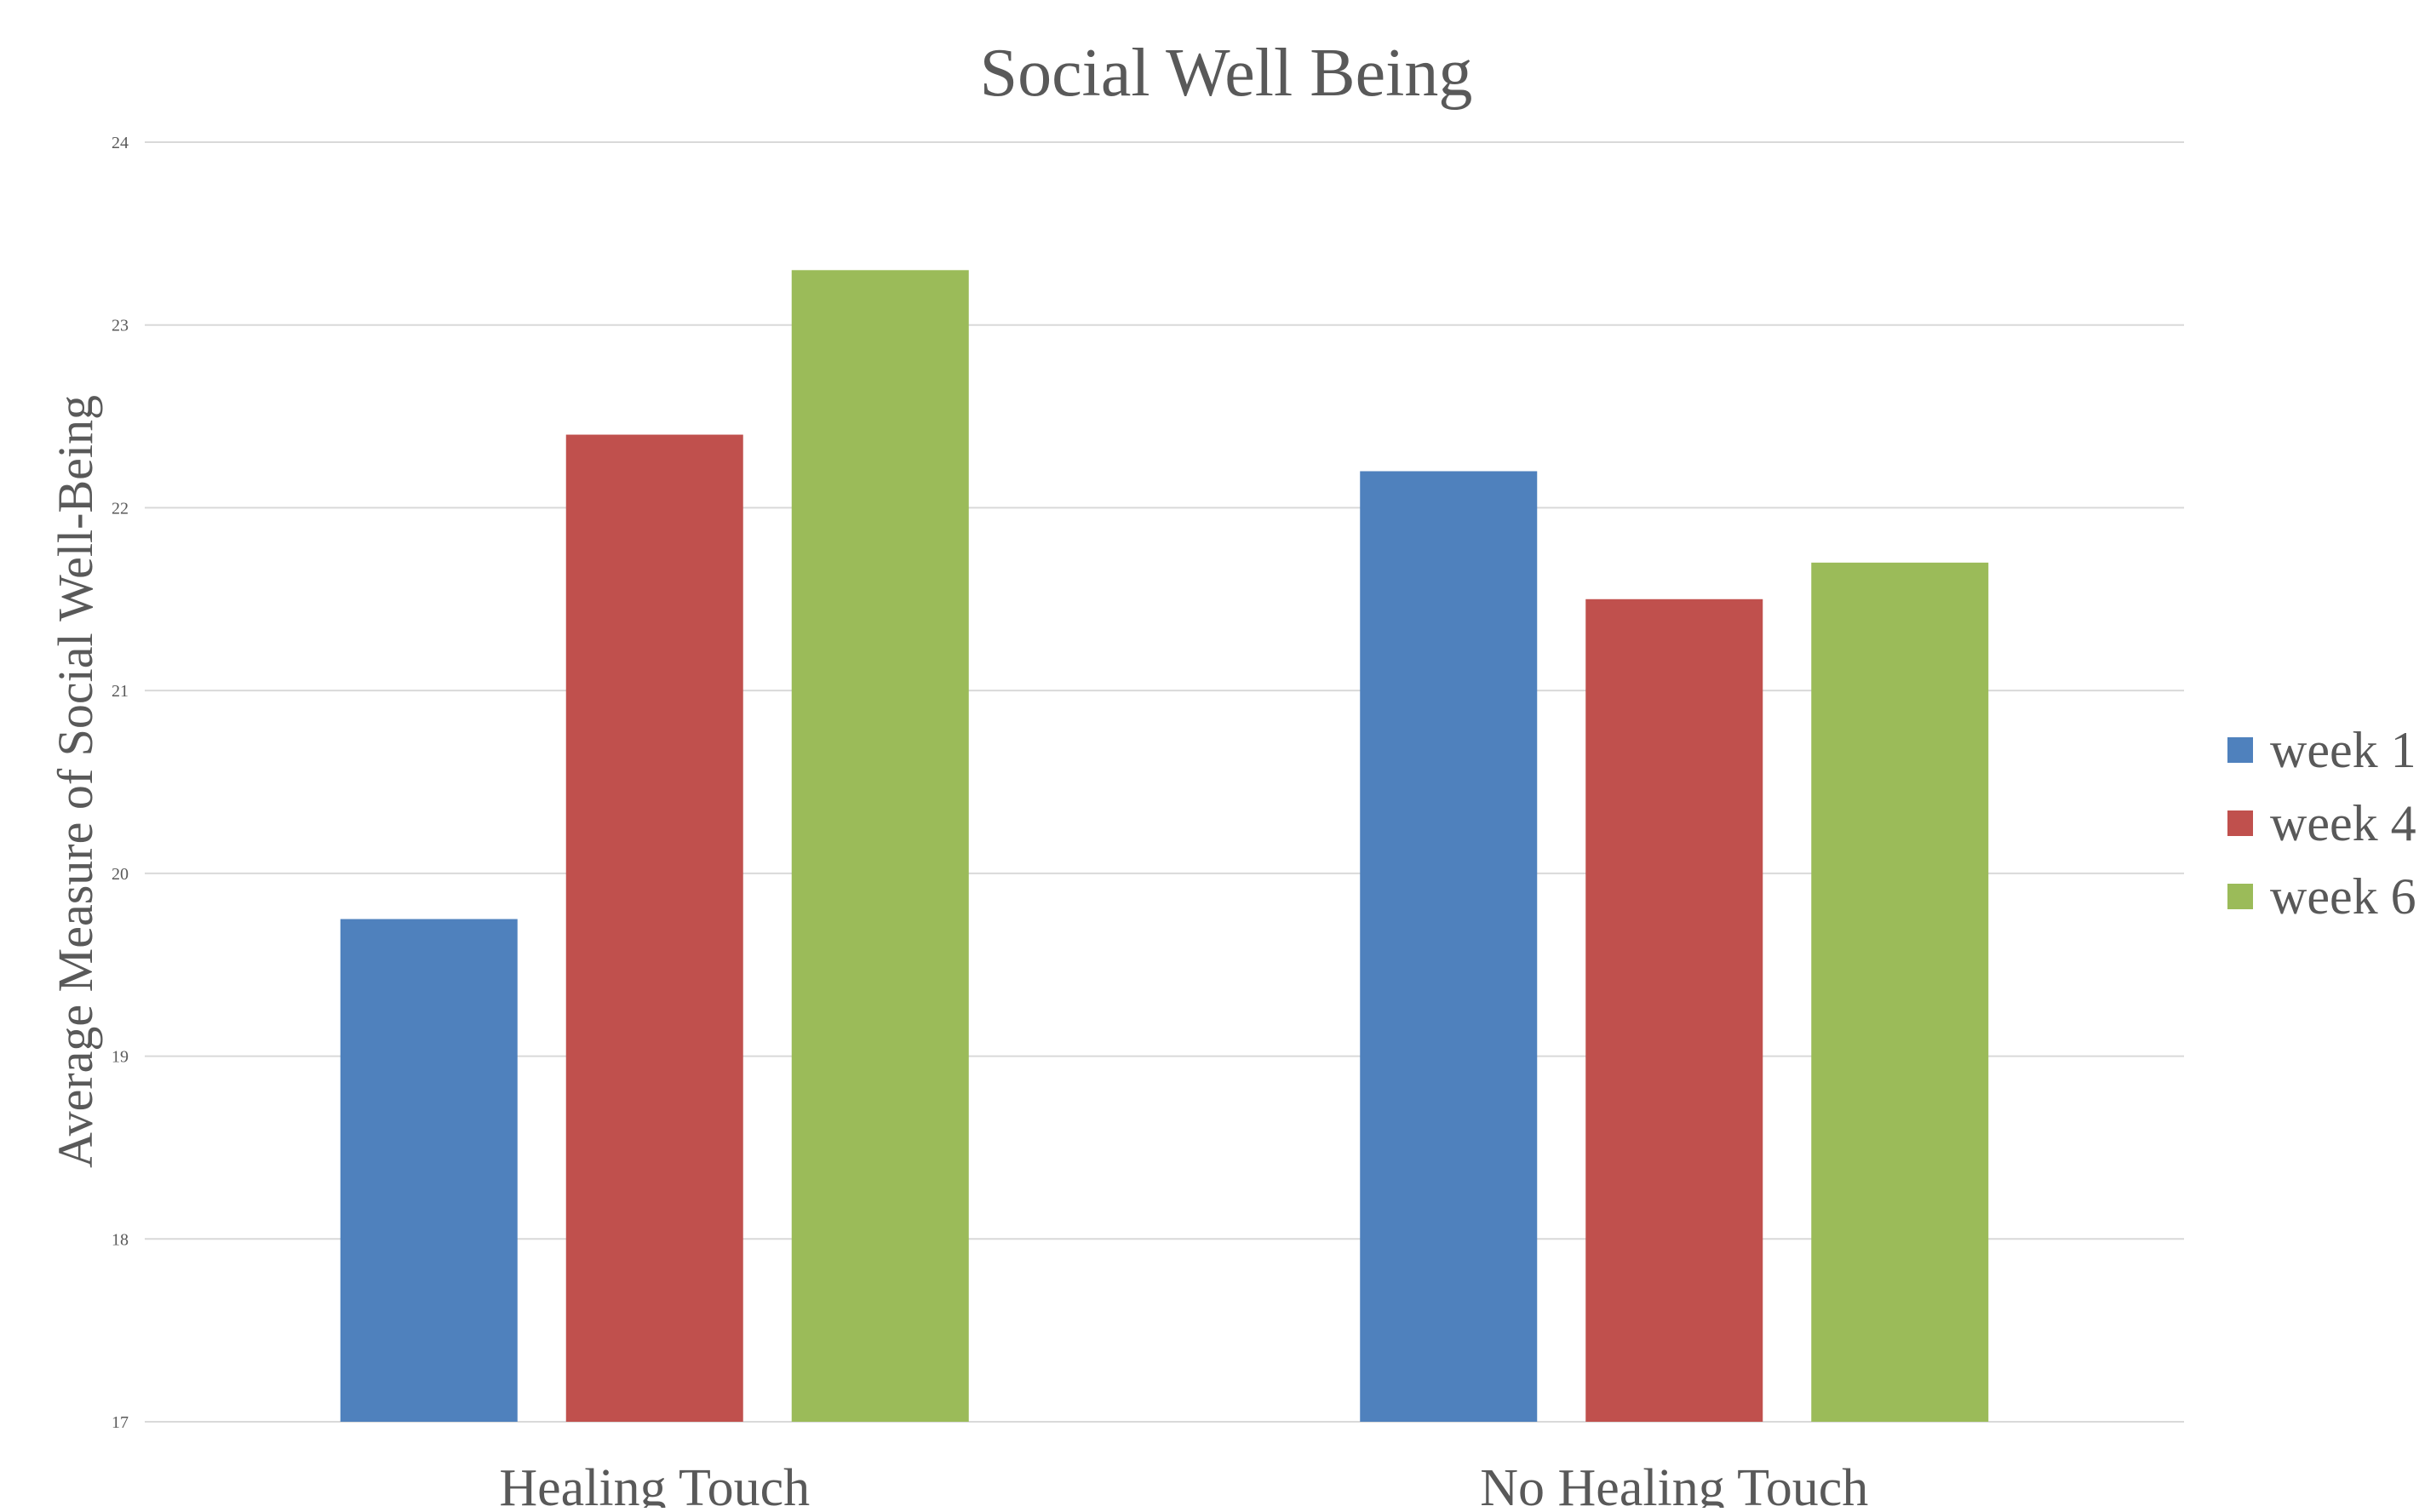 Image resolution: width=2425 pixels, height=1512 pixels. What do you see at coordinates (121, 1422) in the screenshot?
I see `y-tick-label: 17` at bounding box center [121, 1422].